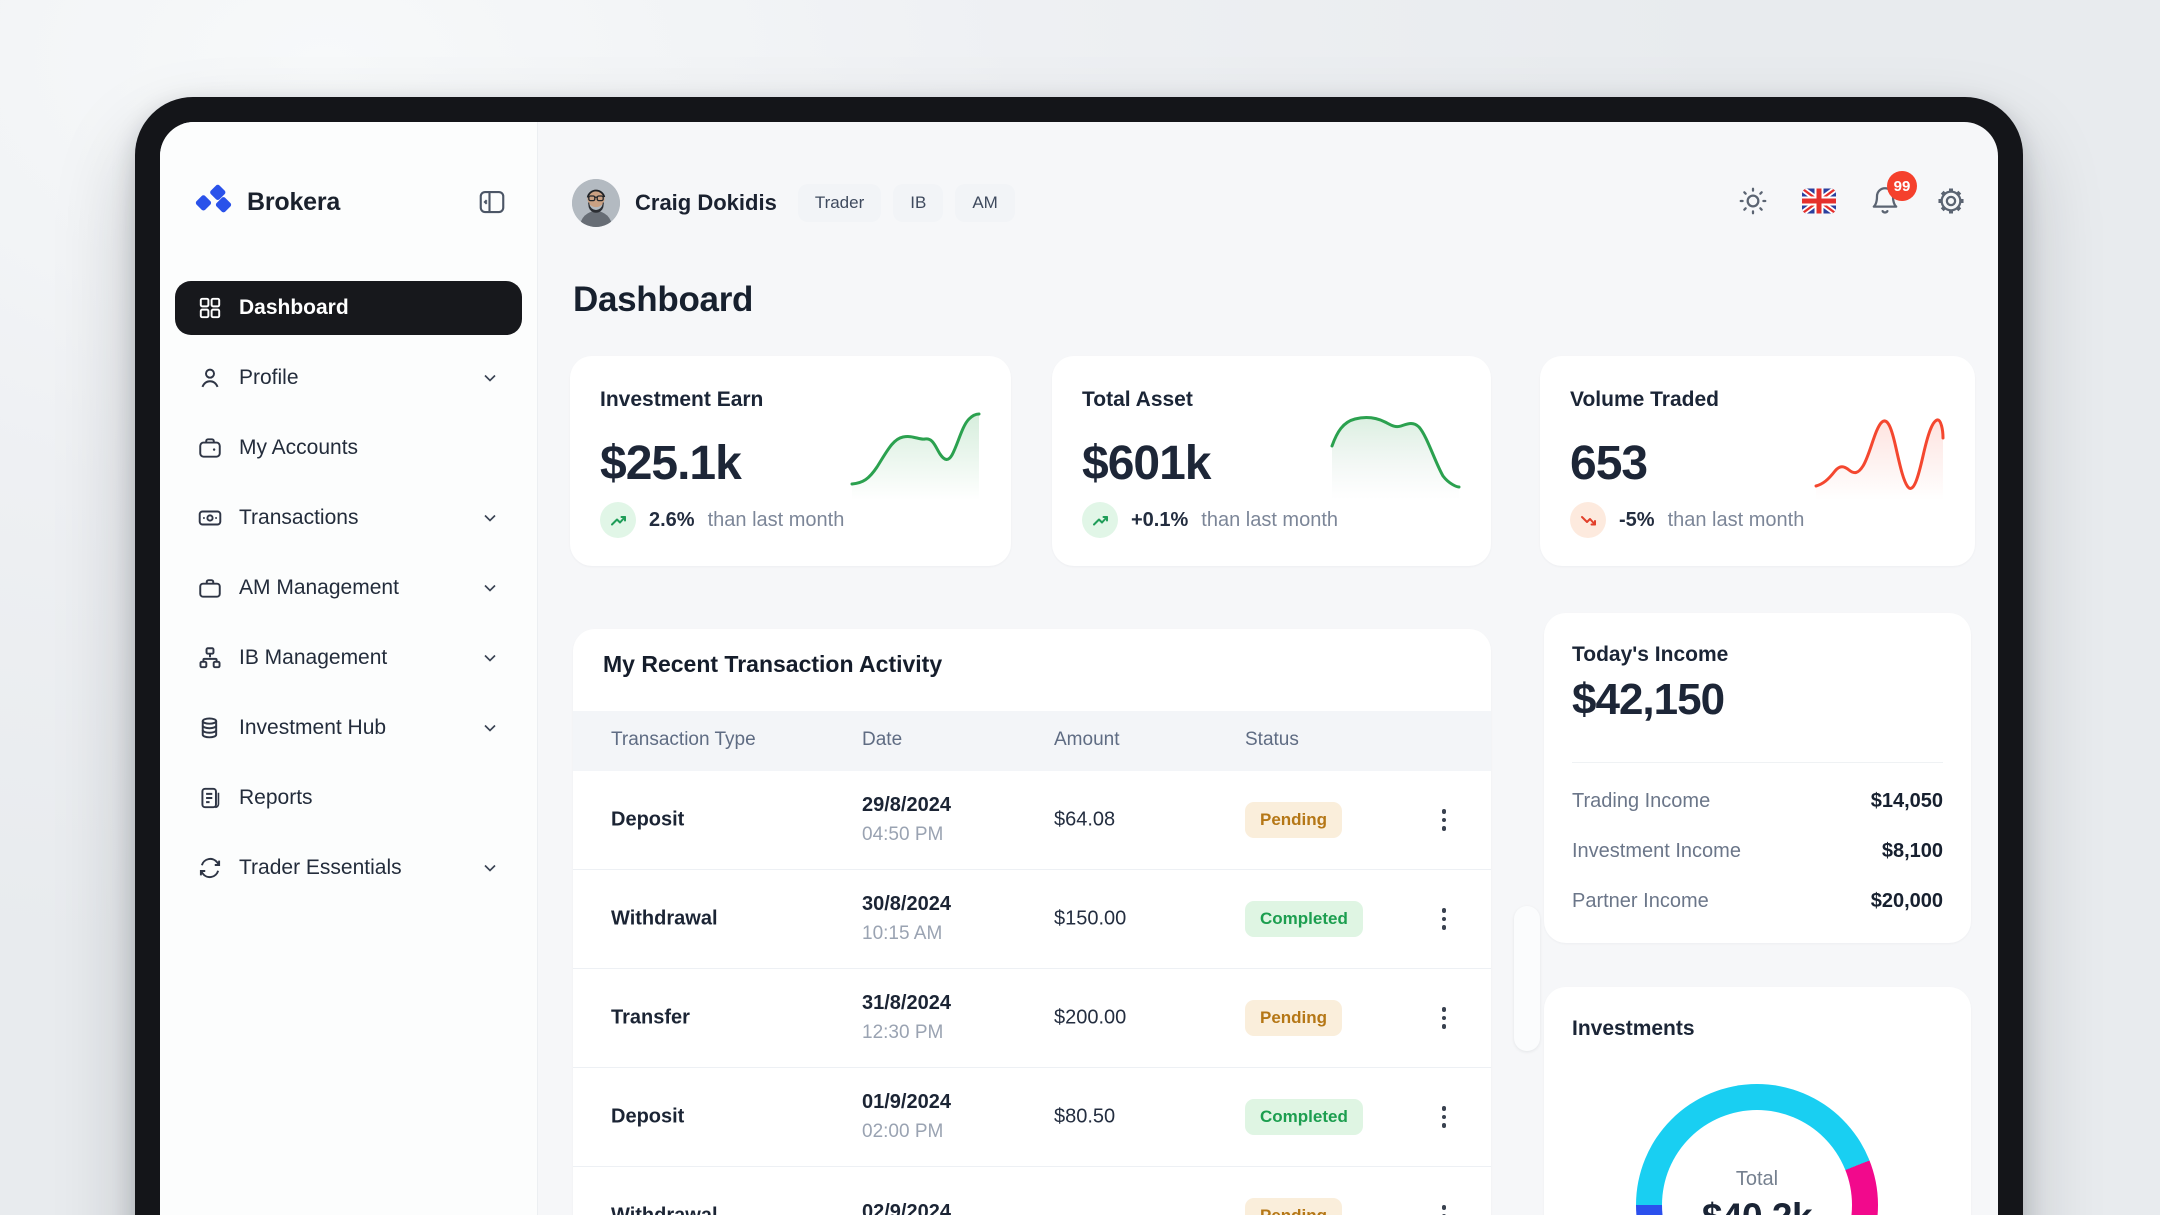 The width and height of the screenshot is (2160, 1215). I want to click on sidebar-item-reports: Reports, so click(348, 798).